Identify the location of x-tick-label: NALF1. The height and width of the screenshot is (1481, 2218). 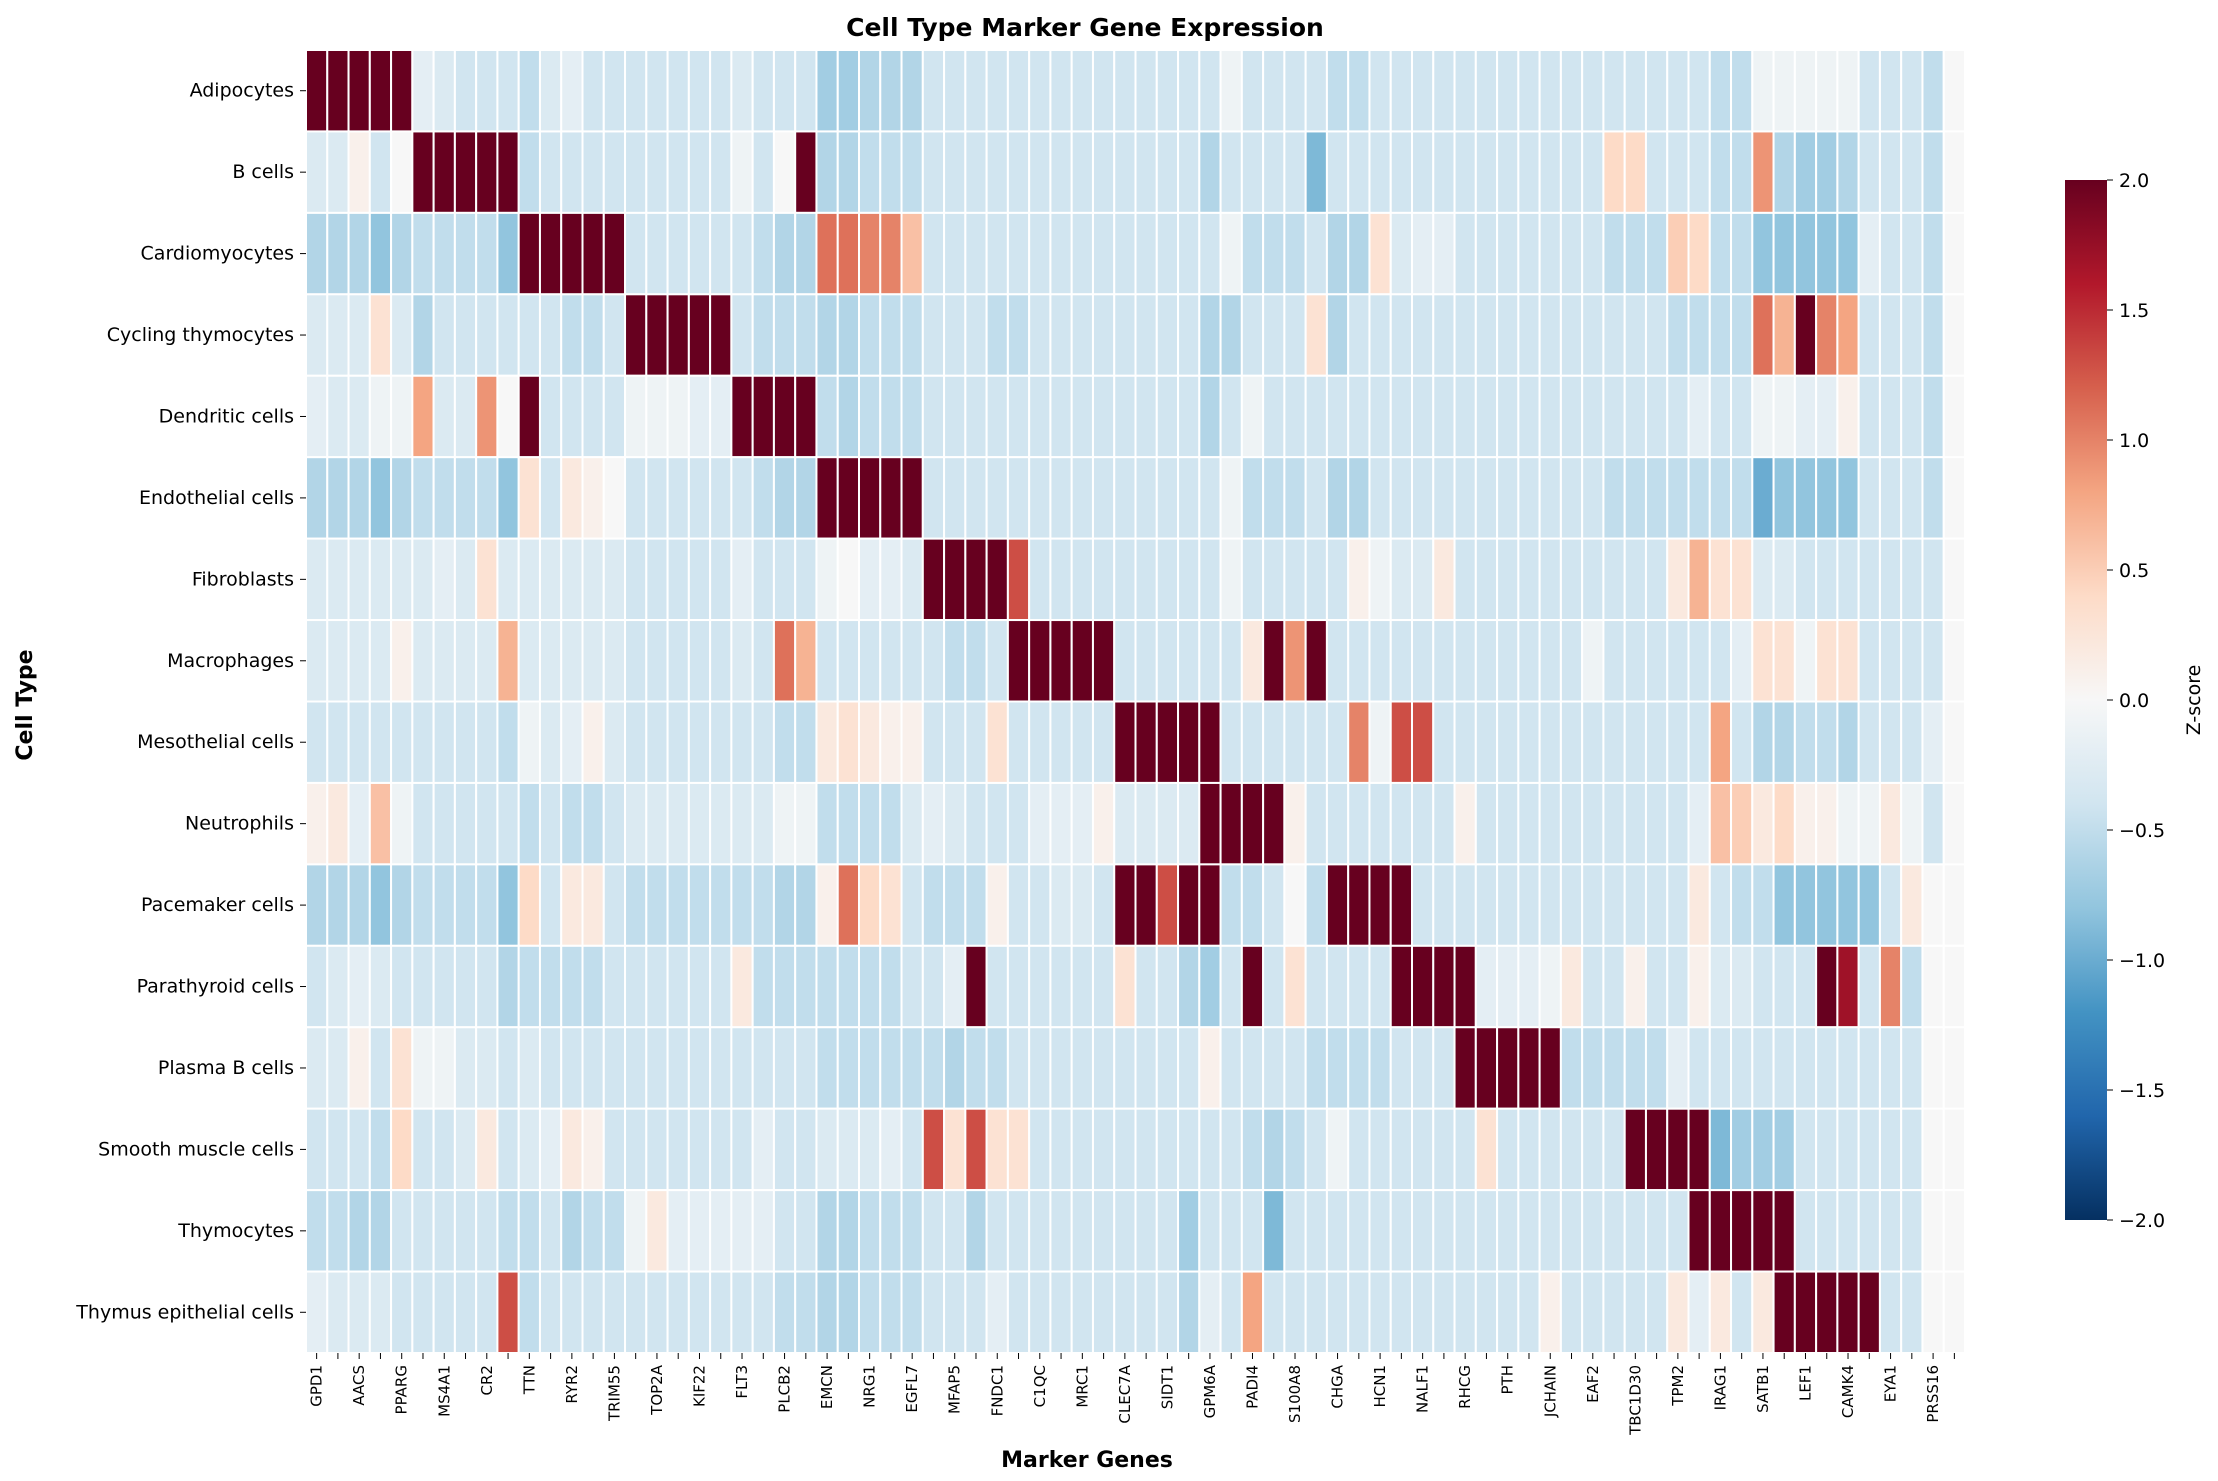
(1423, 1389).